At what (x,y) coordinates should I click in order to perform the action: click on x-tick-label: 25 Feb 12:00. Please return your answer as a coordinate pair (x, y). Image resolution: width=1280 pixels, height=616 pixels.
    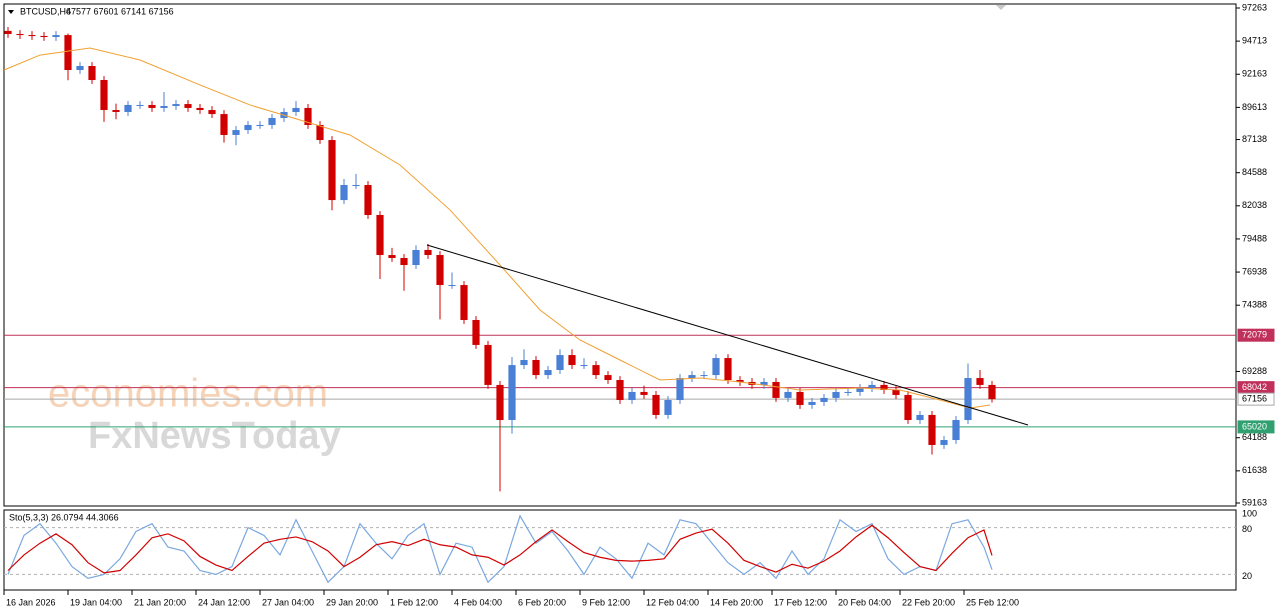
    Looking at the image, I should click on (992, 602).